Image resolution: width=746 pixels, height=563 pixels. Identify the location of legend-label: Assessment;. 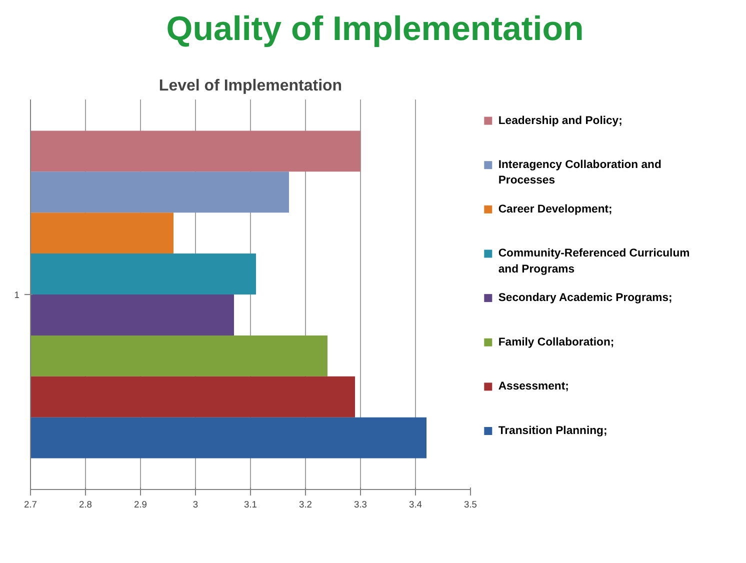
(533, 386).